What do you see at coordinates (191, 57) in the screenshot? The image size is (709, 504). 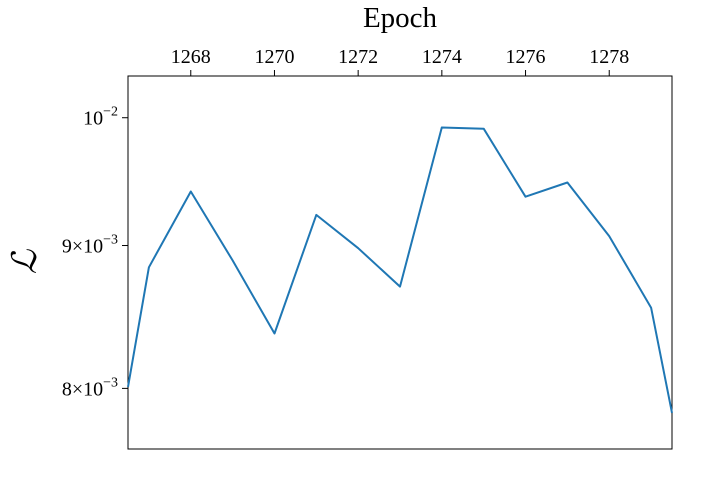 I see `x-tick-label: 1268` at bounding box center [191, 57].